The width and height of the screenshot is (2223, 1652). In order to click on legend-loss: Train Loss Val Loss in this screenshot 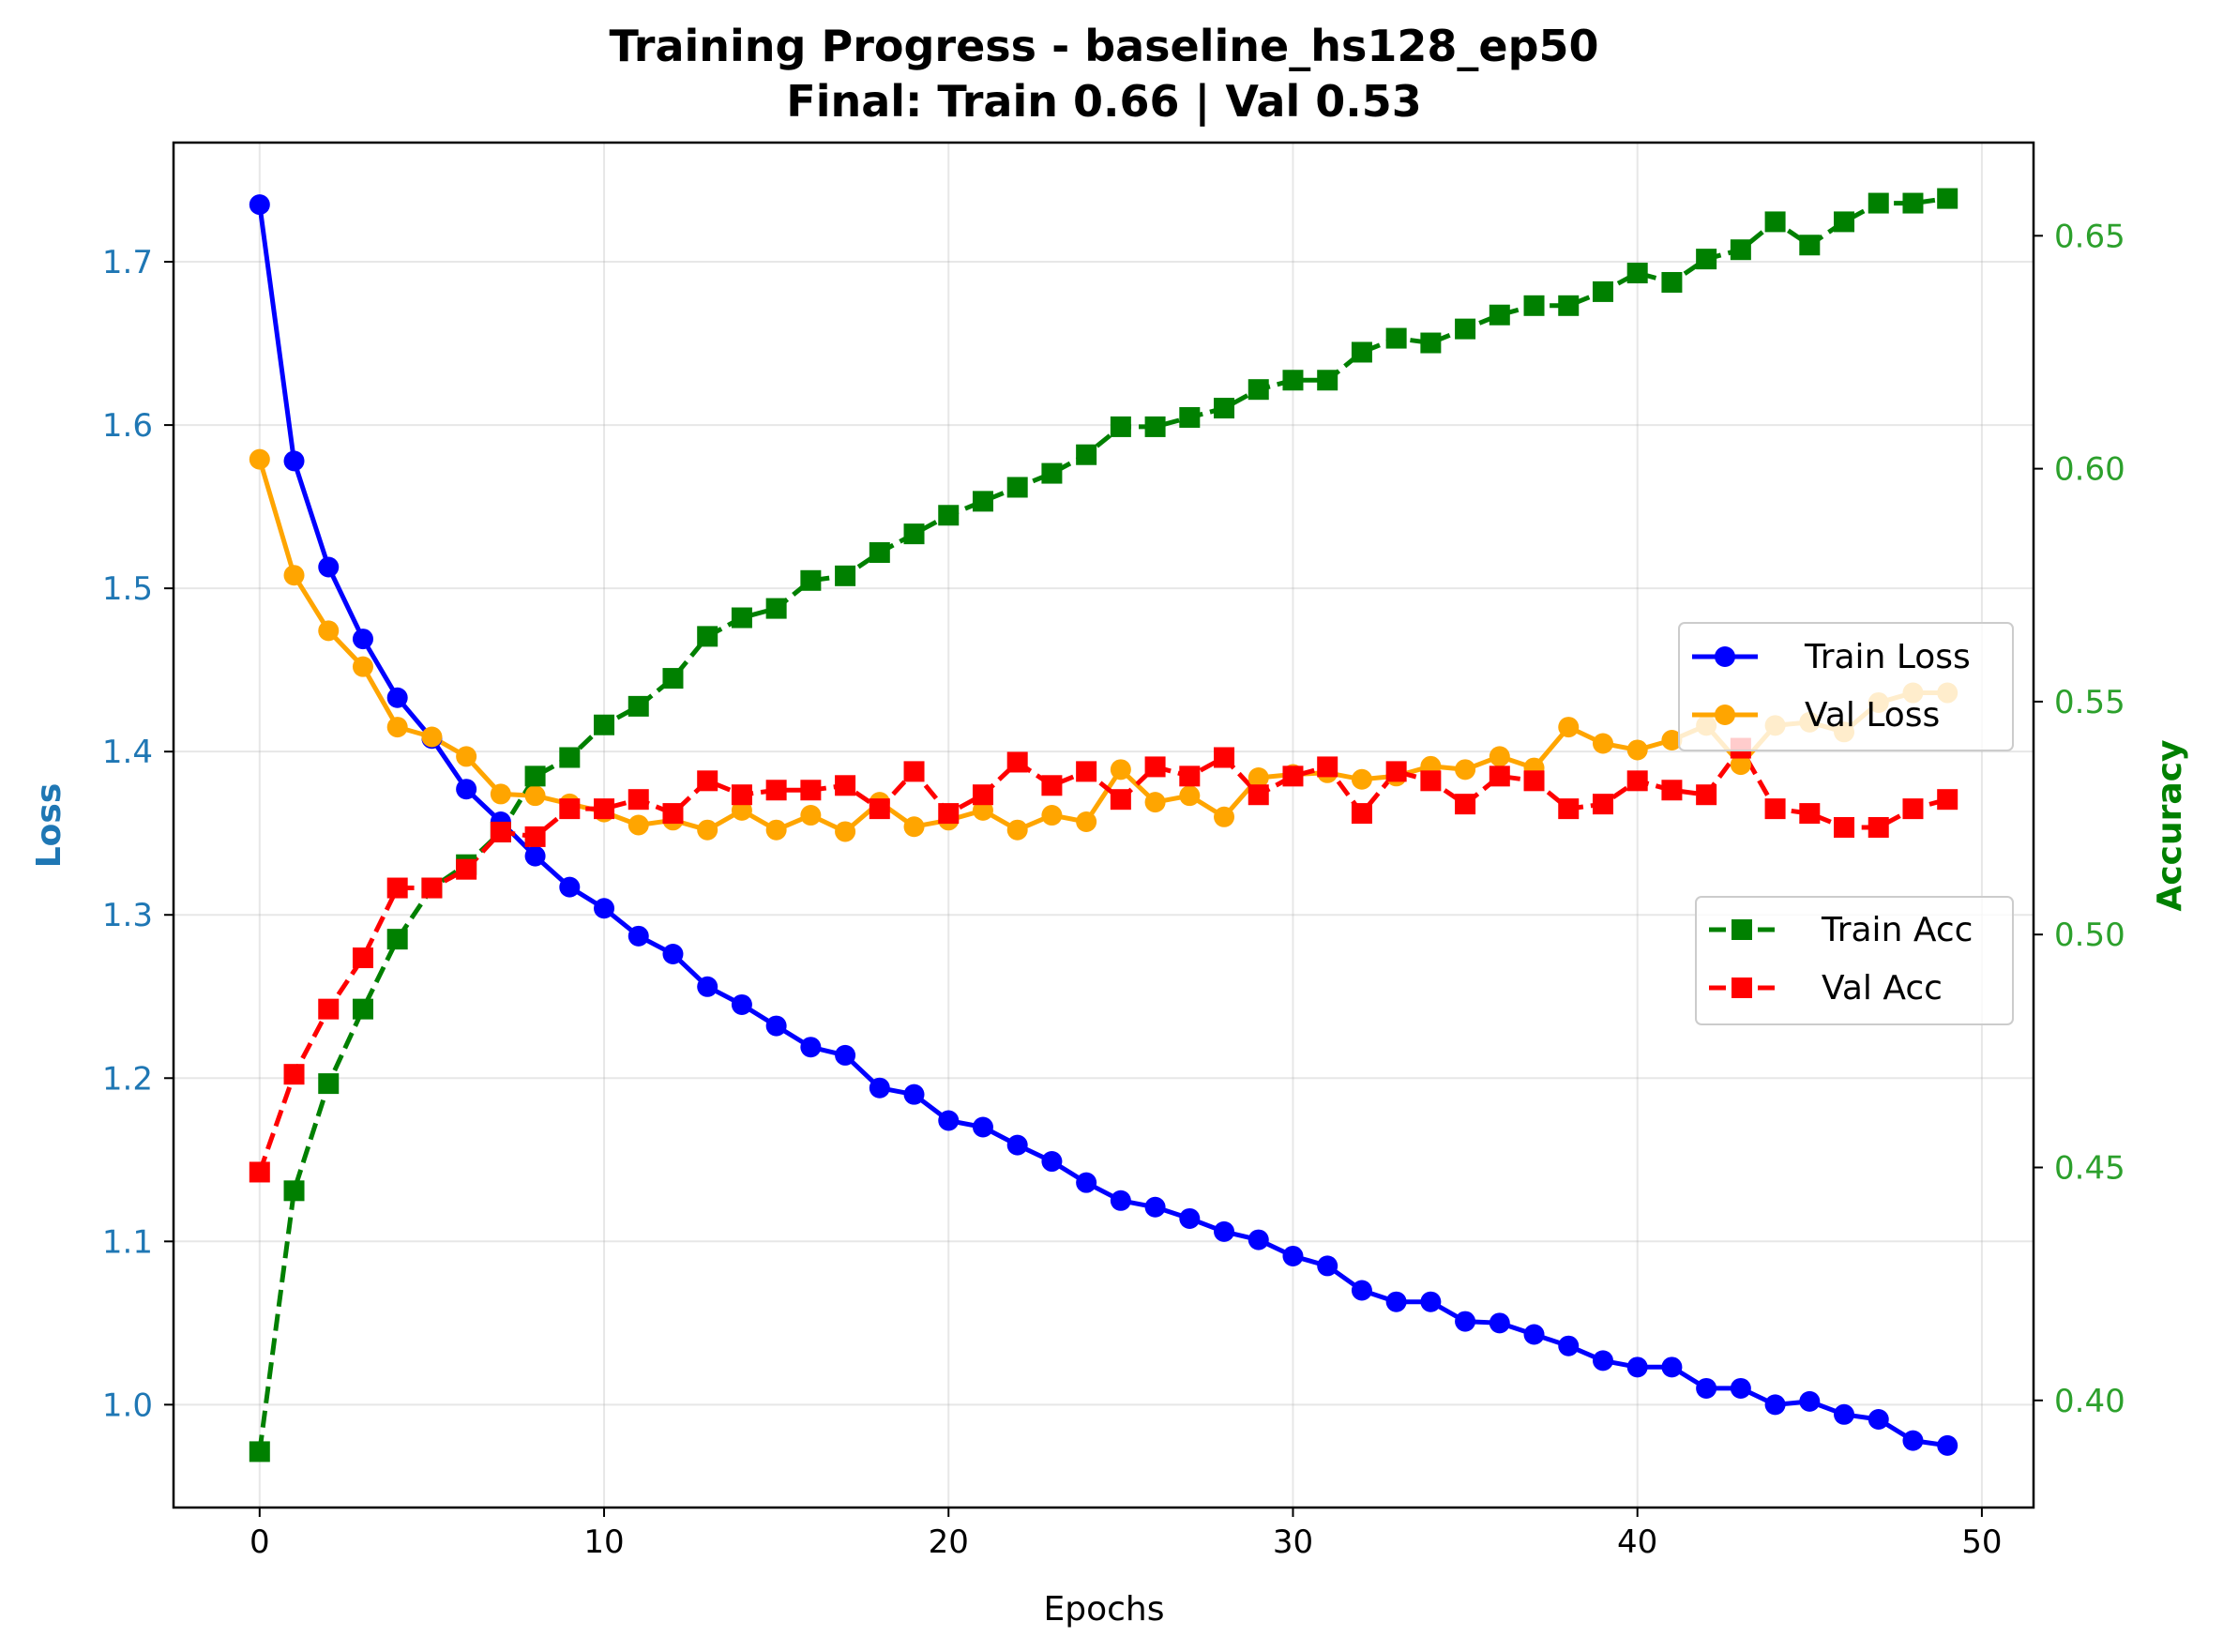, I will do `click(1846, 686)`.